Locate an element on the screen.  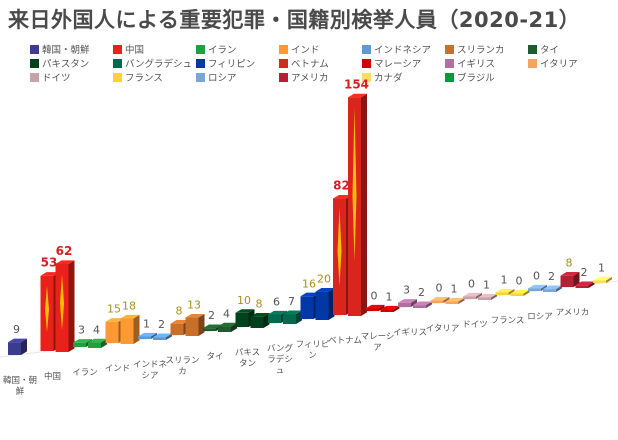
legend-item: イギリス is located at coordinates (470, 63).